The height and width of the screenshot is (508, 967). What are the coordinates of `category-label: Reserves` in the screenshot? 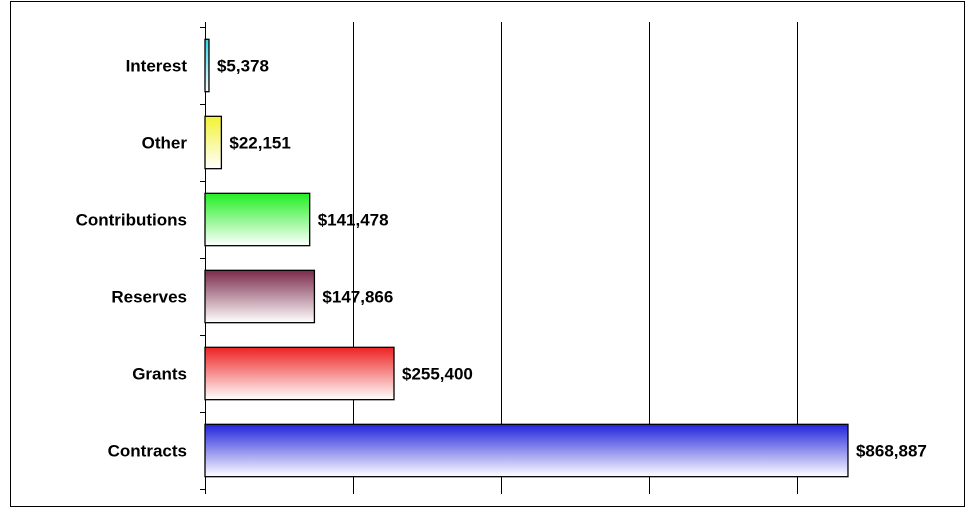 It's located at (149, 297).